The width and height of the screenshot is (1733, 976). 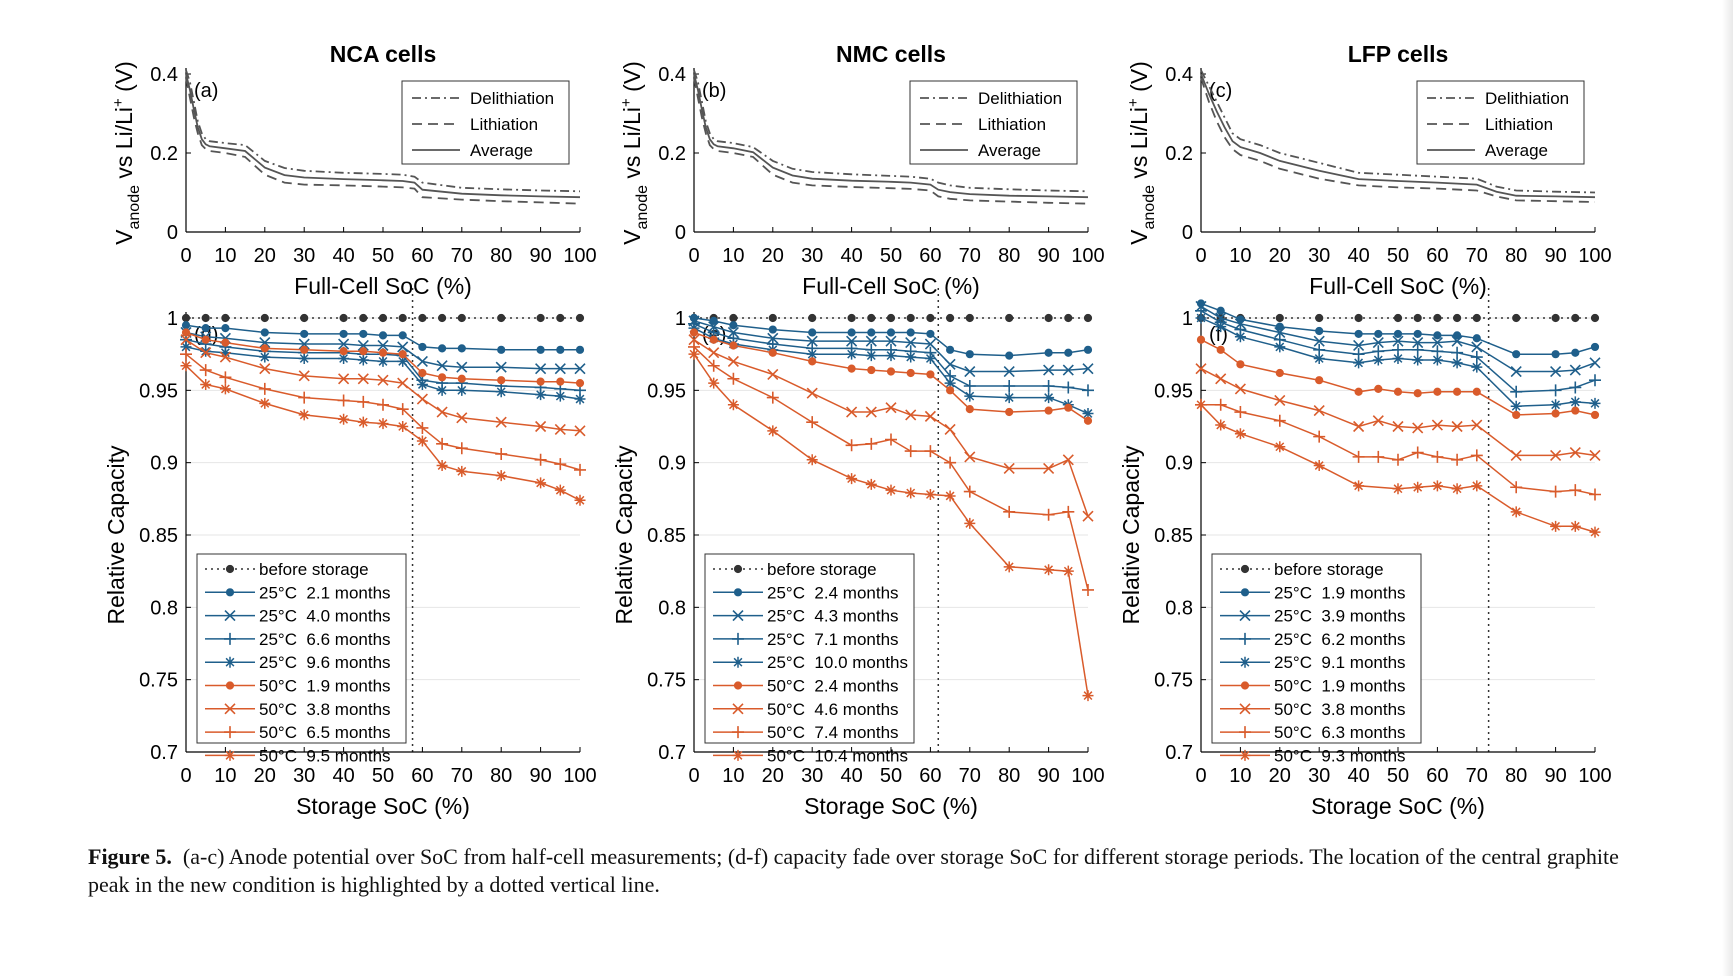 I want to click on series-50-c-9-3-months, so click(x=1398, y=468).